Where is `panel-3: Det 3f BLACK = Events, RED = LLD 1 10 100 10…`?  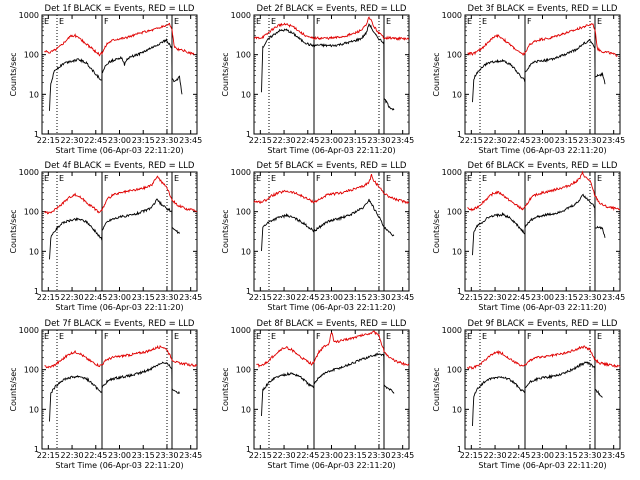
panel-3: Det 3f BLACK = Events, RED = LLD 1 10 100 10… is located at coordinates (528, 79).